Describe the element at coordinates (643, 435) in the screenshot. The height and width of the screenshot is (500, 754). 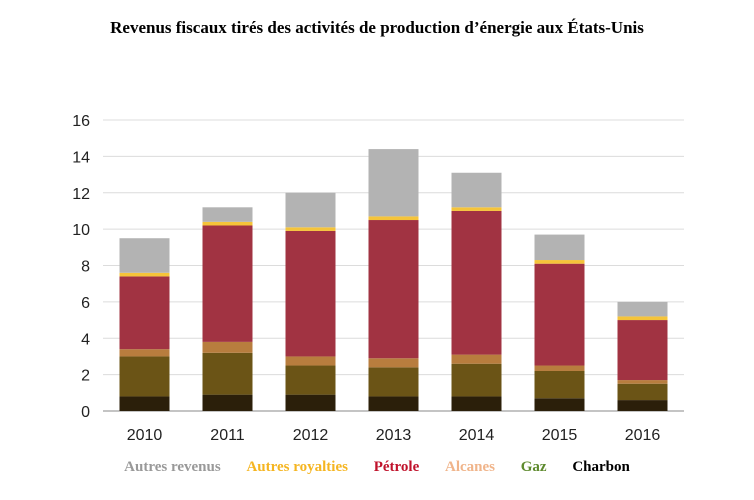
I see `x-tick-label: 2016` at that location.